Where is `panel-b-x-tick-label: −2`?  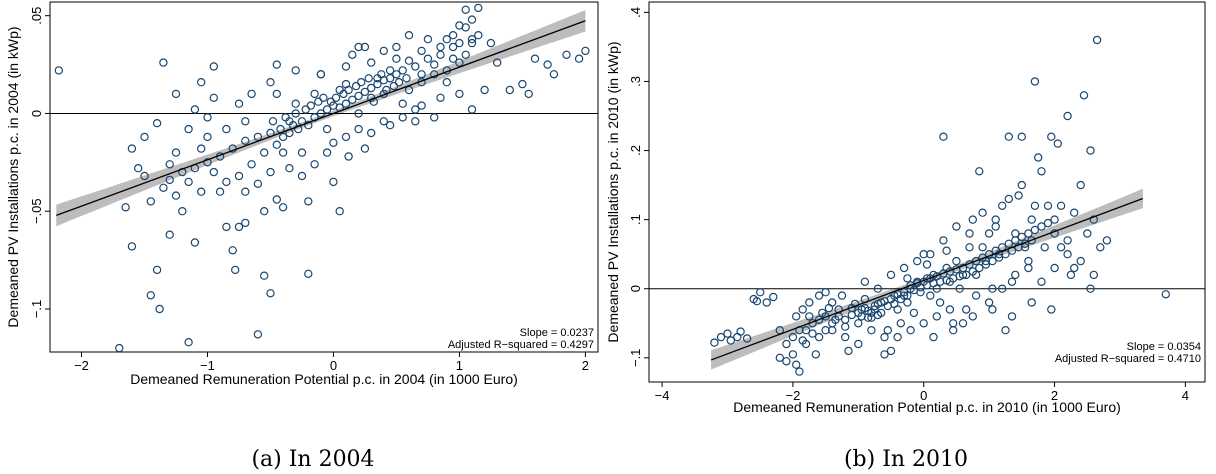 panel-b-x-tick-label: −2 is located at coordinates (792, 395).